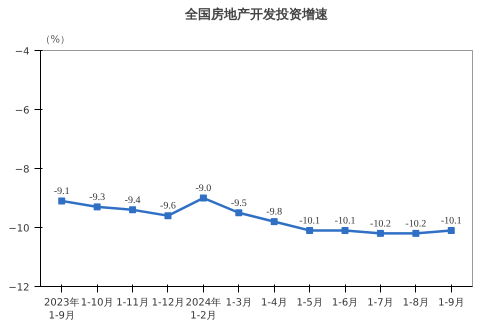 This screenshot has width=494, height=324. I want to click on x-tick-label: 1-9月, so click(451, 303).